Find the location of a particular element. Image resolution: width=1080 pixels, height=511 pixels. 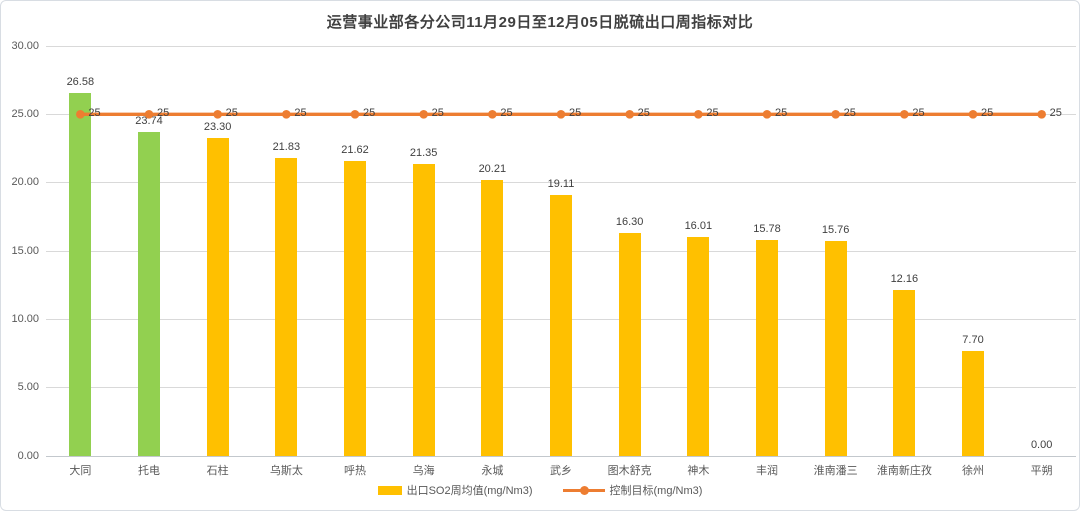

line-series-swatch is located at coordinates (583, 490).